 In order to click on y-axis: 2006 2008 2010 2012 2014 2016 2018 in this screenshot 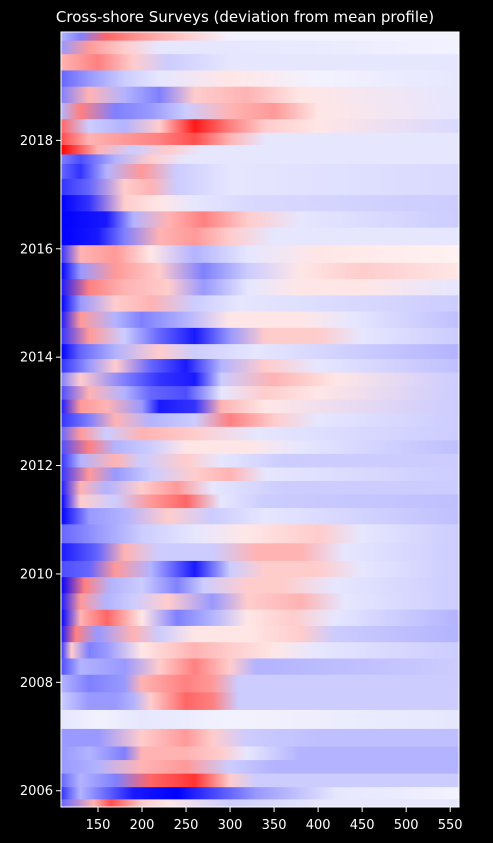, I will do `click(40, 466)`.